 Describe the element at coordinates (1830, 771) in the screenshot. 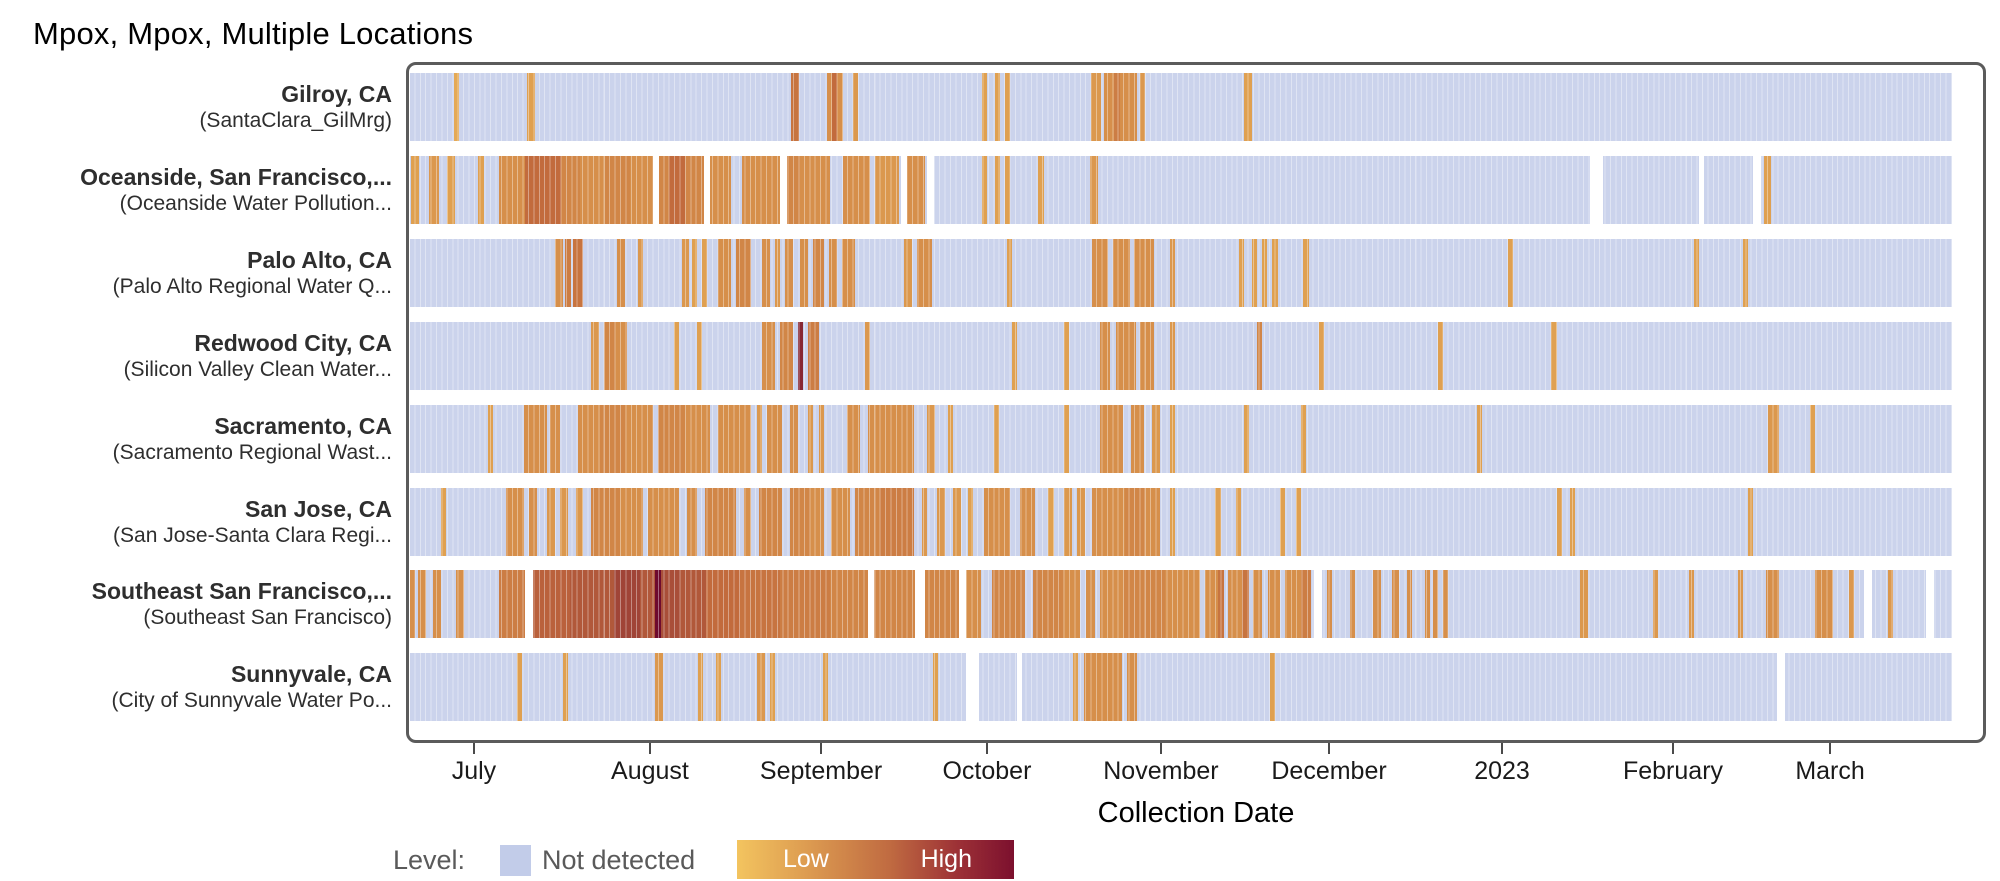

I see `axis-tick-label: March` at that location.